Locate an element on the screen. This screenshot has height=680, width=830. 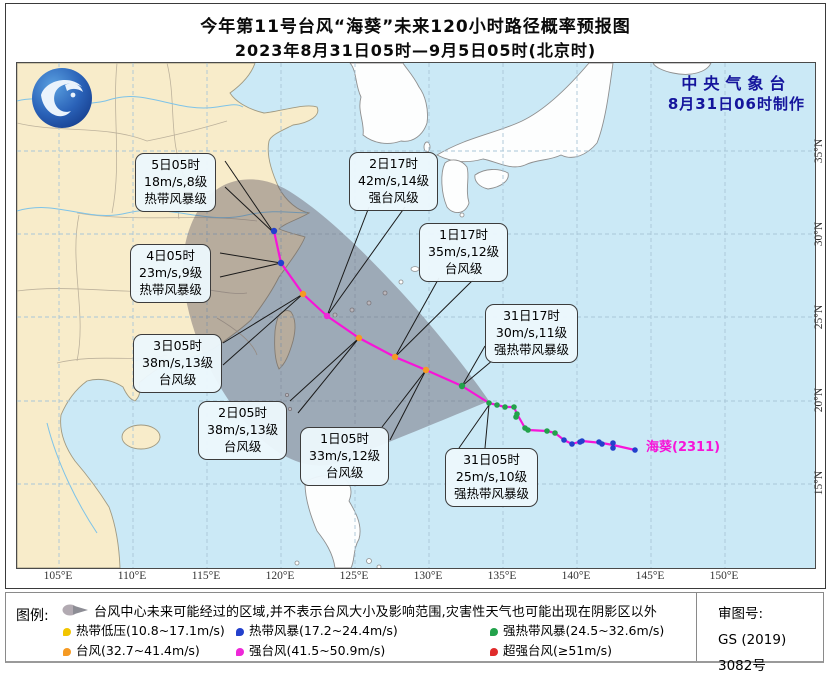
callout-line: 1日17时 is located at coordinates (464, 234).